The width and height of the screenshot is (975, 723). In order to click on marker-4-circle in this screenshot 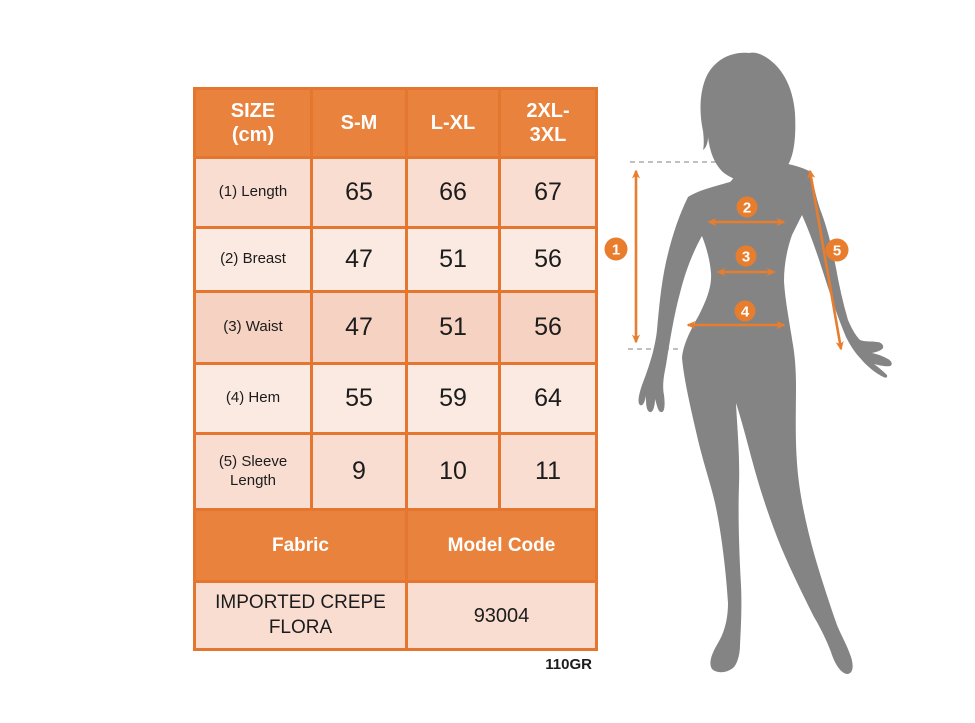, I will do `click(745, 311)`.